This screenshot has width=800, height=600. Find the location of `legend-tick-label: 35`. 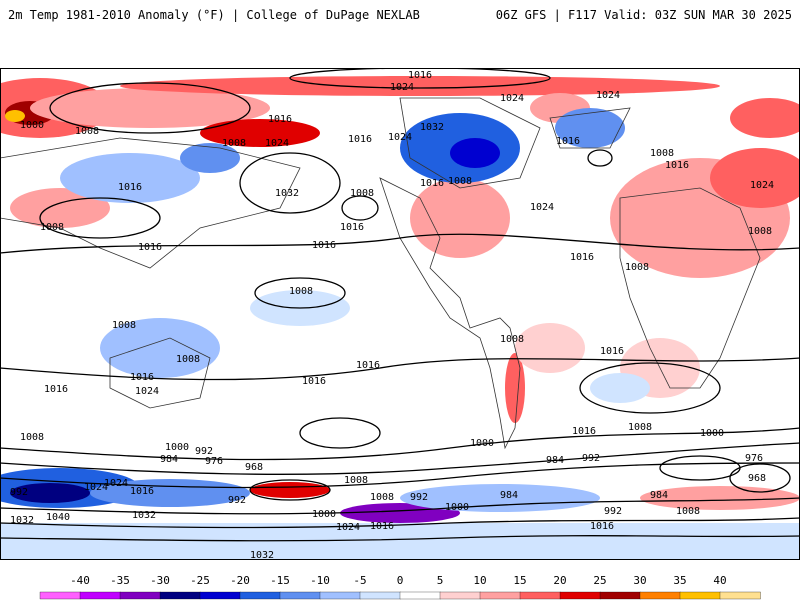

legend-tick-label: 35 is located at coordinates (679, 580).